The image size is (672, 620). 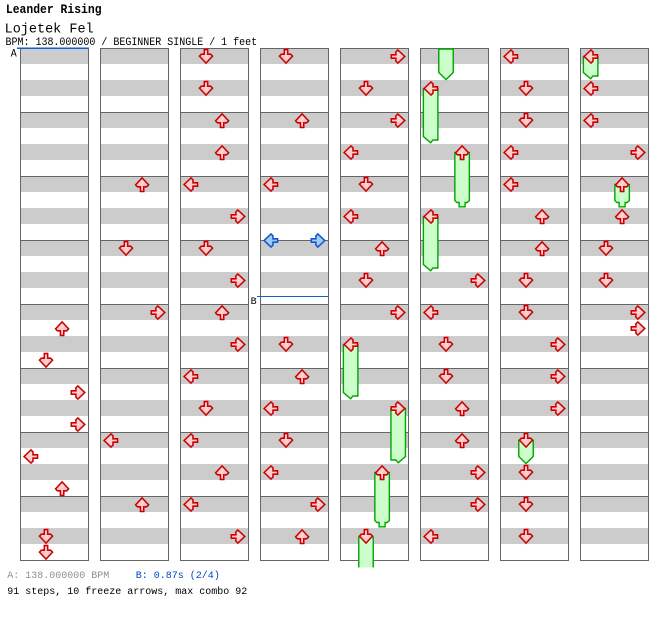 I want to click on svg-text: B: 0.87s (2/4), so click(x=178, y=576).